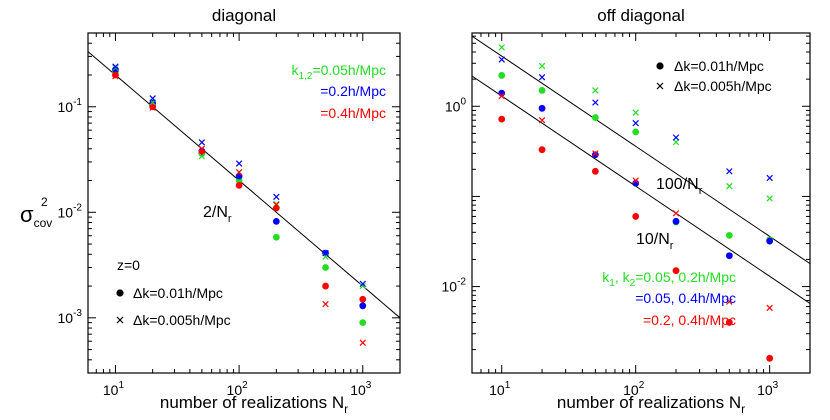  What do you see at coordinates (685, 277) in the screenshot?
I see `right-k-legend-value2: =0.05, 0.2h/Mpc` at bounding box center [685, 277].